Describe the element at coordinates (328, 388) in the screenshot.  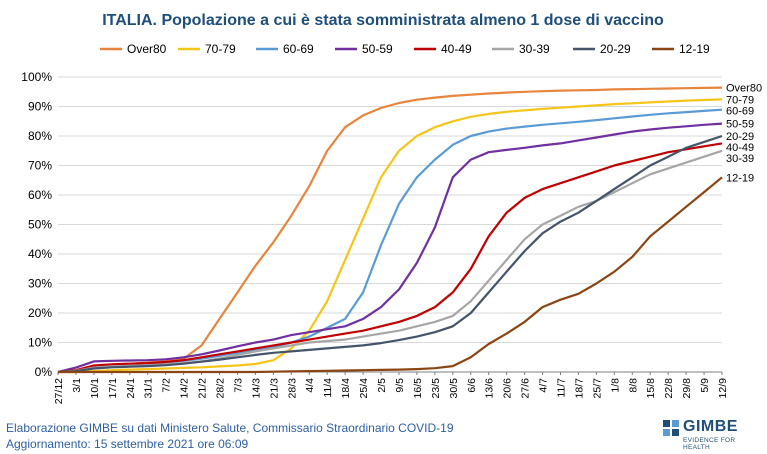
I see `x-tick-label: 11/4` at that location.